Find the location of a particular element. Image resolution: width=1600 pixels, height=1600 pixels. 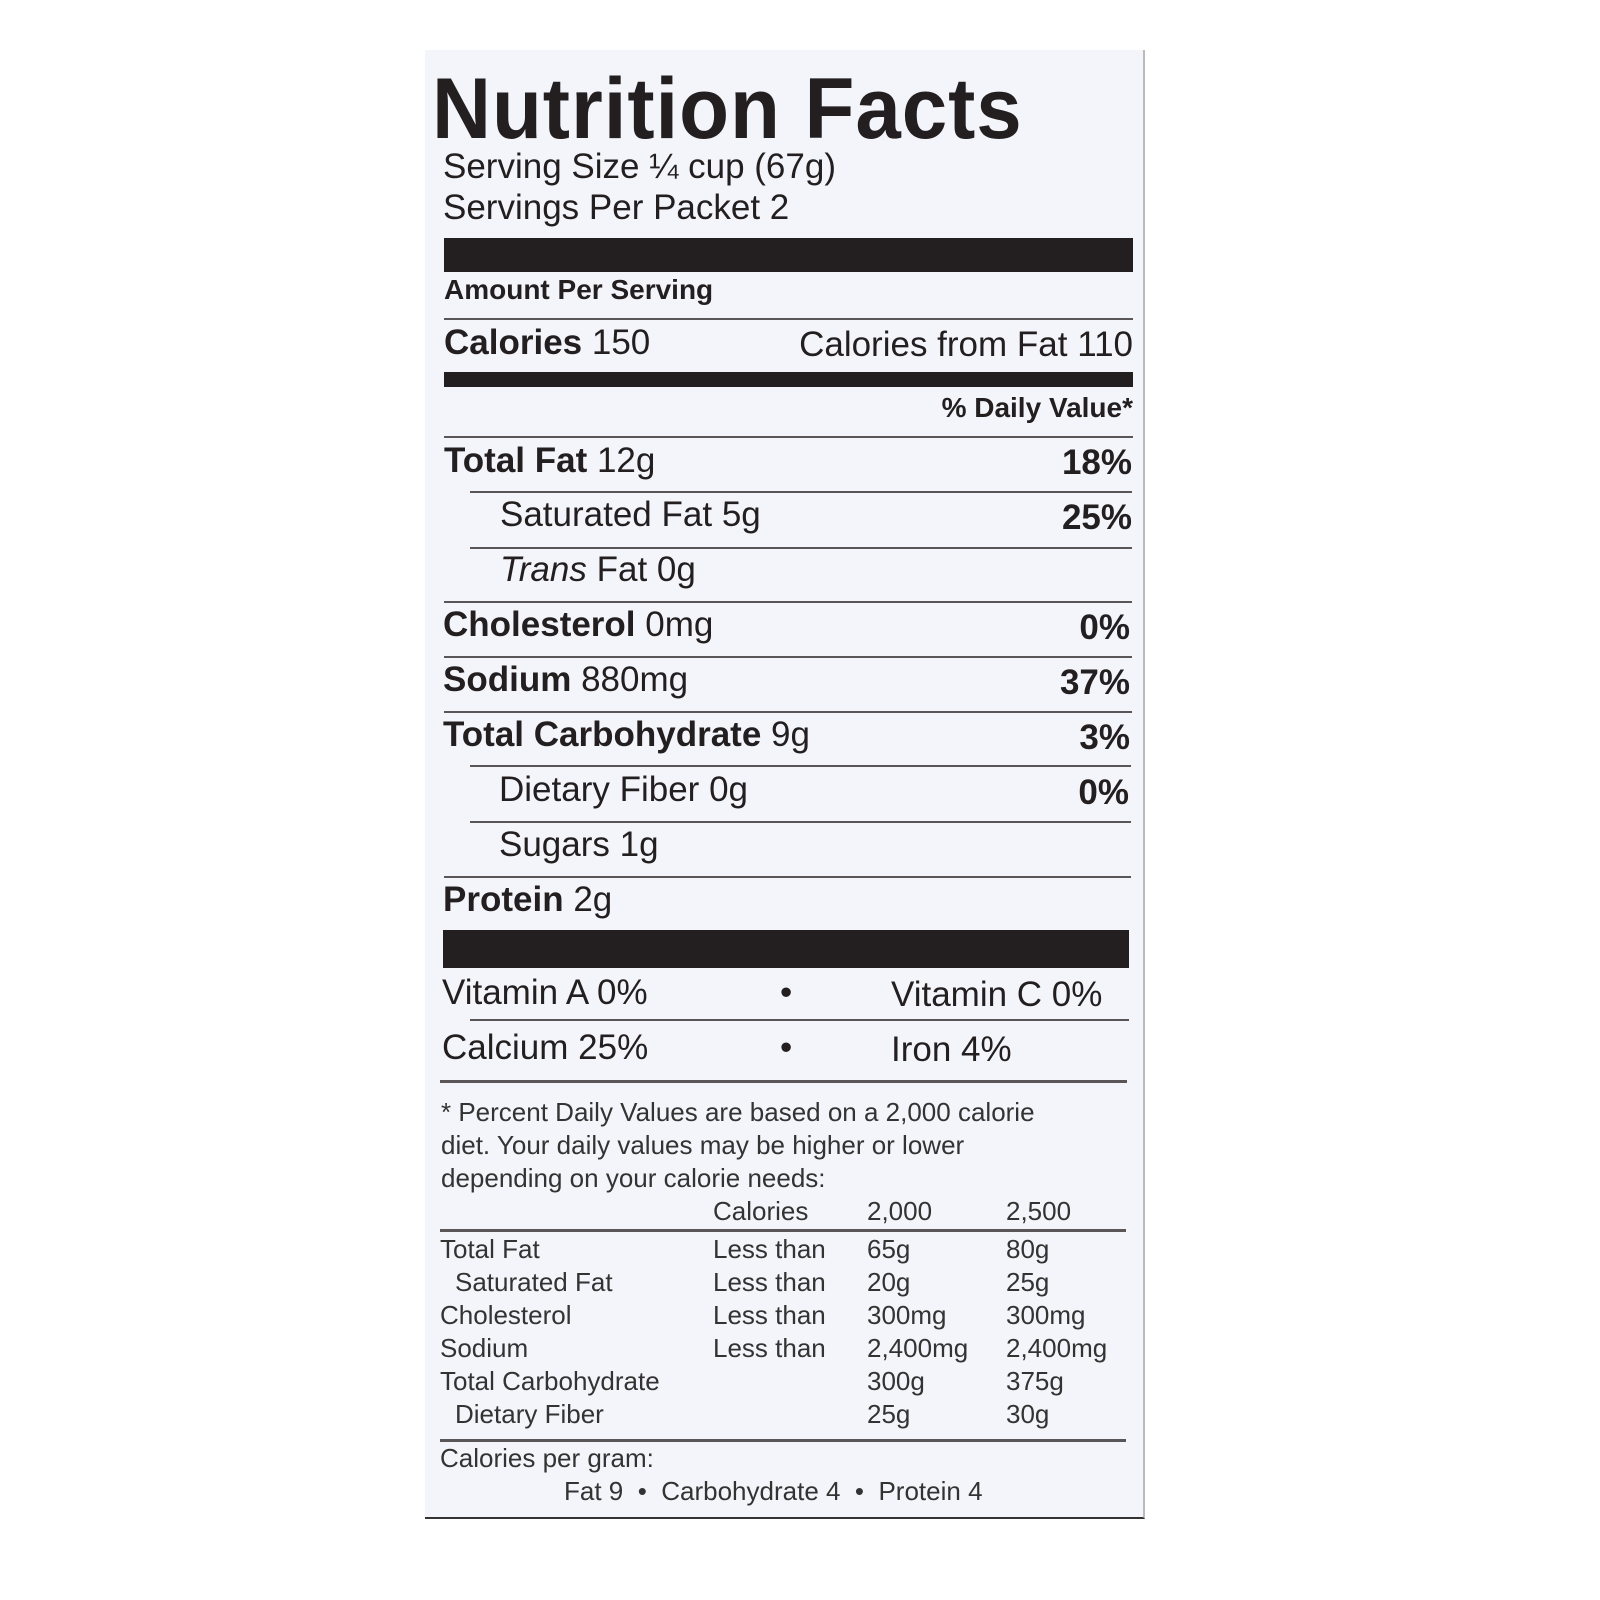

dv-table-cell: 65g is located at coordinates (889, 1249).